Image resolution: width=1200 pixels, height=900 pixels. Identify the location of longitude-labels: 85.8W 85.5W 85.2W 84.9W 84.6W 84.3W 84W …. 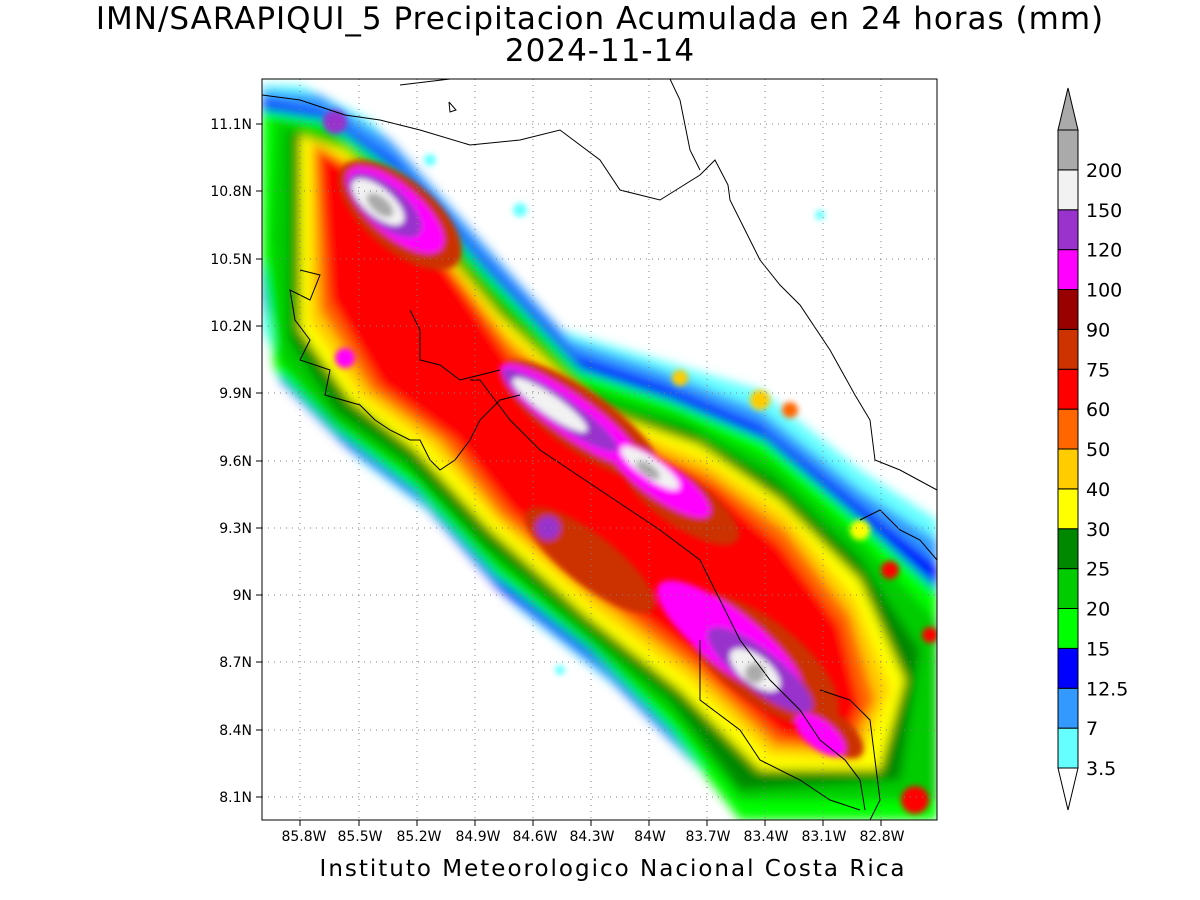
(592, 837).